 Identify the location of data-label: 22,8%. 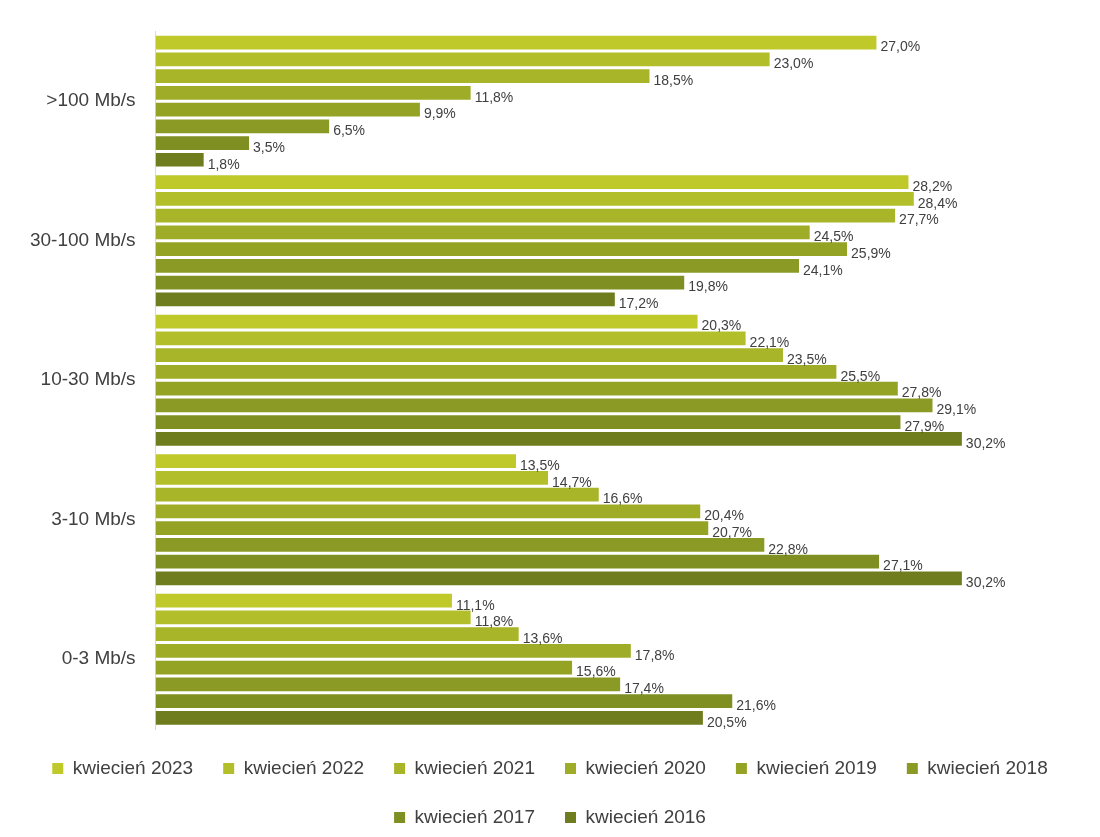
(788, 548).